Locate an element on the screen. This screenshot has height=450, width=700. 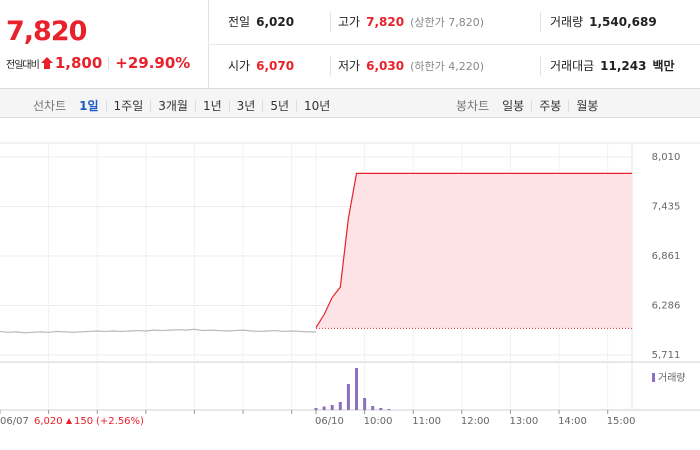
stat: 거래량 1,540,689 is located at coordinates (603, 21).